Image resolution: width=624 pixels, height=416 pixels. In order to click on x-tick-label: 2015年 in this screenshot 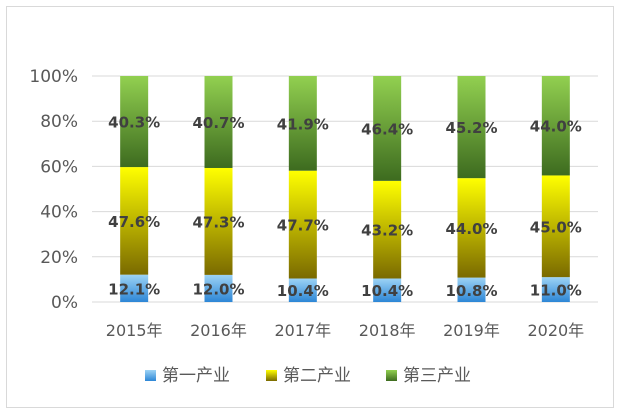, I will do `click(134, 330)`.